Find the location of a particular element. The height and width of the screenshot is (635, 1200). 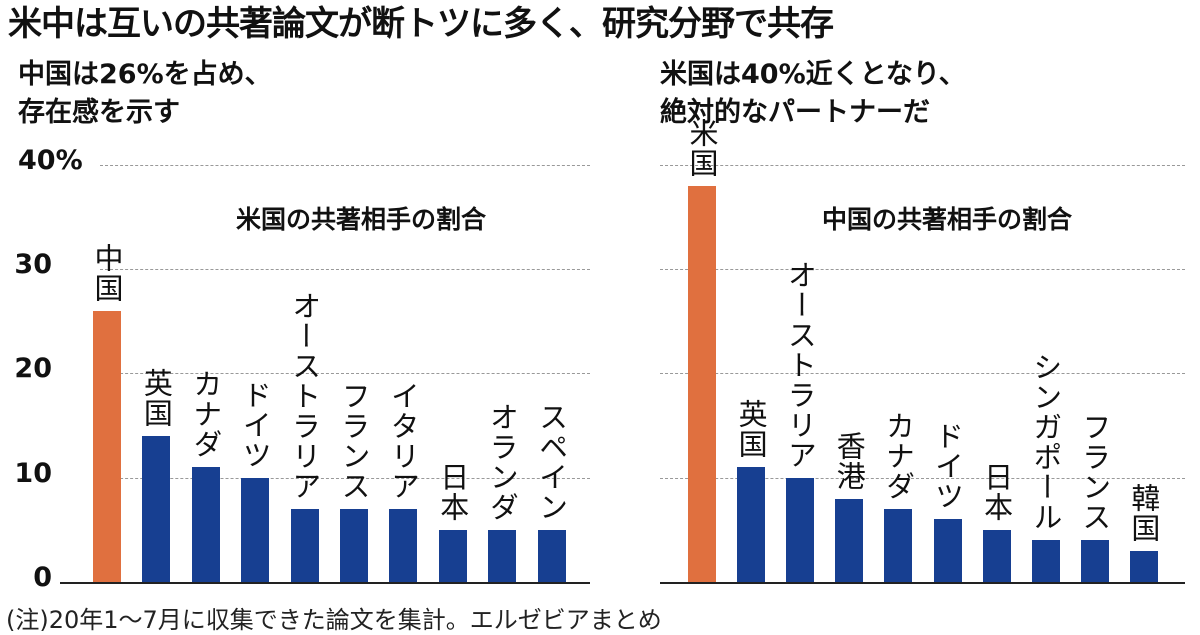

bar-label: イタリア is located at coordinates (403, 441).